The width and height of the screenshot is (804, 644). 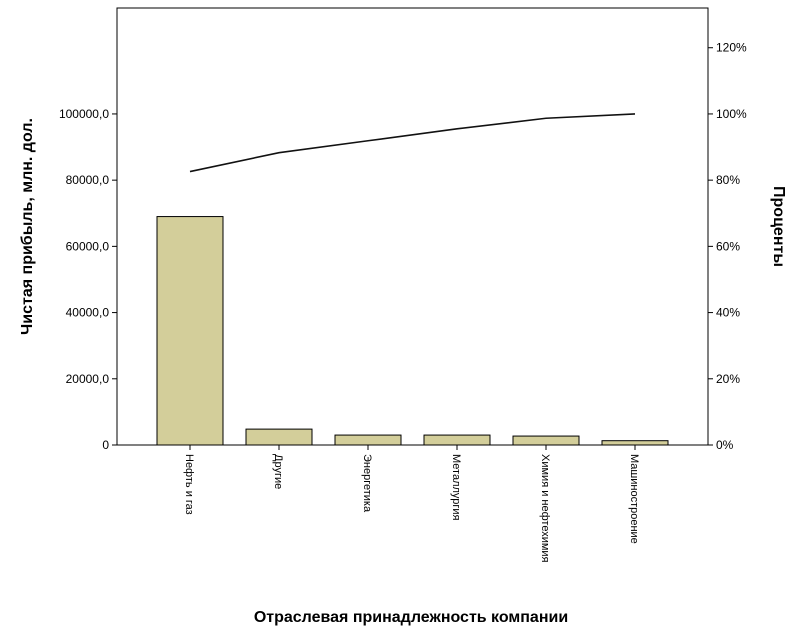 I want to click on right-axis-ticks: 0% 20% 40% 60% 80% 100% 120%, so click(x=727, y=246).